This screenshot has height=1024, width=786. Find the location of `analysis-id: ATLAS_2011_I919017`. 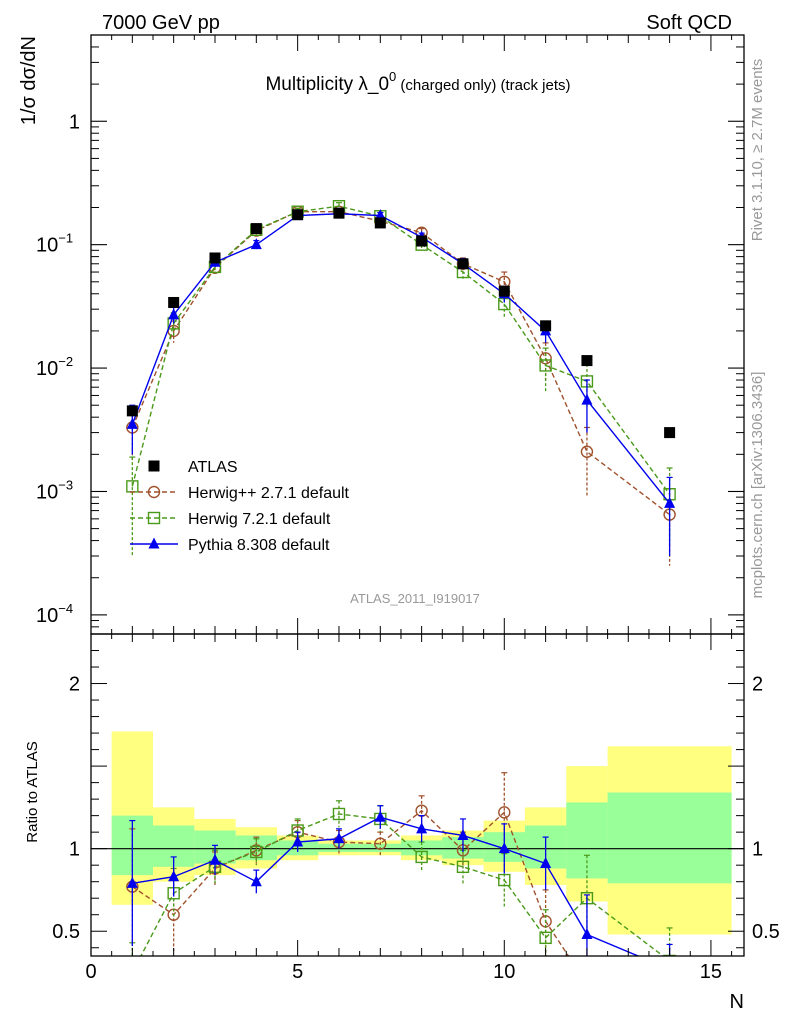

analysis-id: ATLAS_2011_I919017 is located at coordinates (415, 598).